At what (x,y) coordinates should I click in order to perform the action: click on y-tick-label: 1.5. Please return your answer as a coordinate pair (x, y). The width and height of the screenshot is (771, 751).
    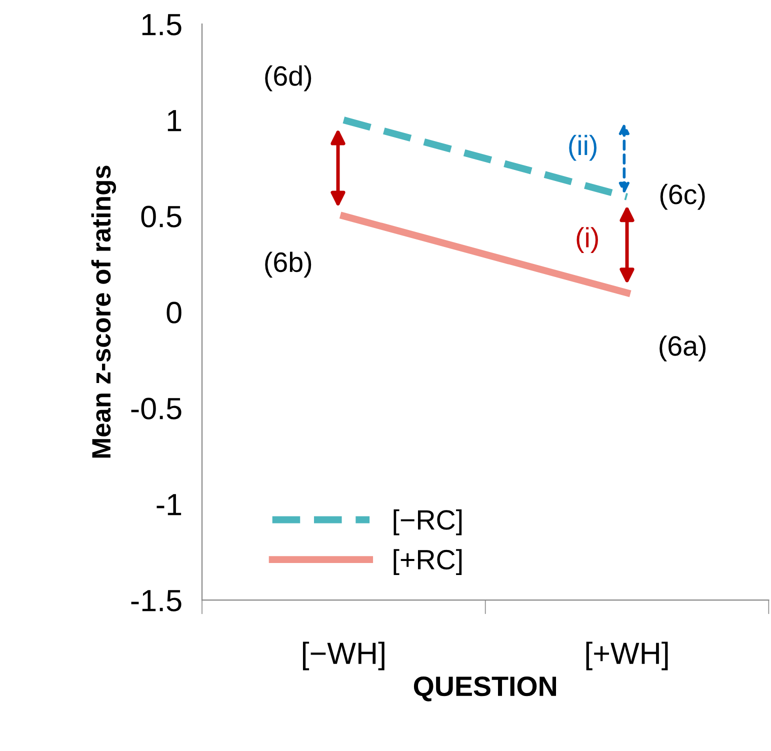
    Looking at the image, I should click on (162, 25).